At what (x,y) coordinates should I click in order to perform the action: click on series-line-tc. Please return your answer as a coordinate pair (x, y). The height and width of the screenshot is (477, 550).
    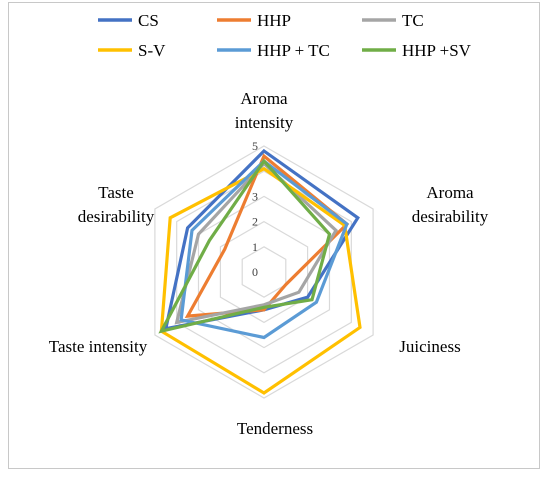
    Looking at the image, I should click on (256, 243).